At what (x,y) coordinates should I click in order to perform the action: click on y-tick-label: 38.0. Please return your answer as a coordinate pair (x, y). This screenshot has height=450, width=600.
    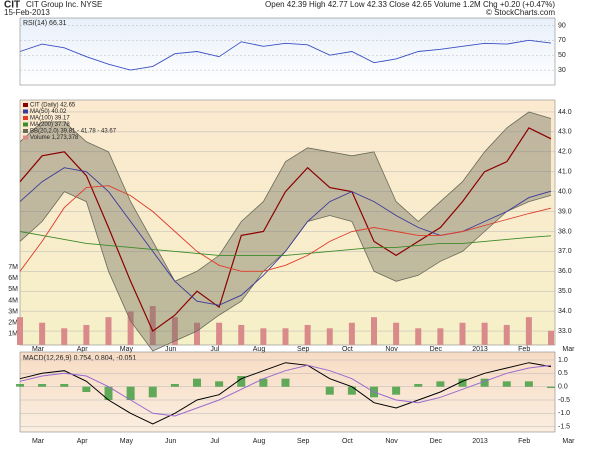
    Looking at the image, I should click on (565, 231).